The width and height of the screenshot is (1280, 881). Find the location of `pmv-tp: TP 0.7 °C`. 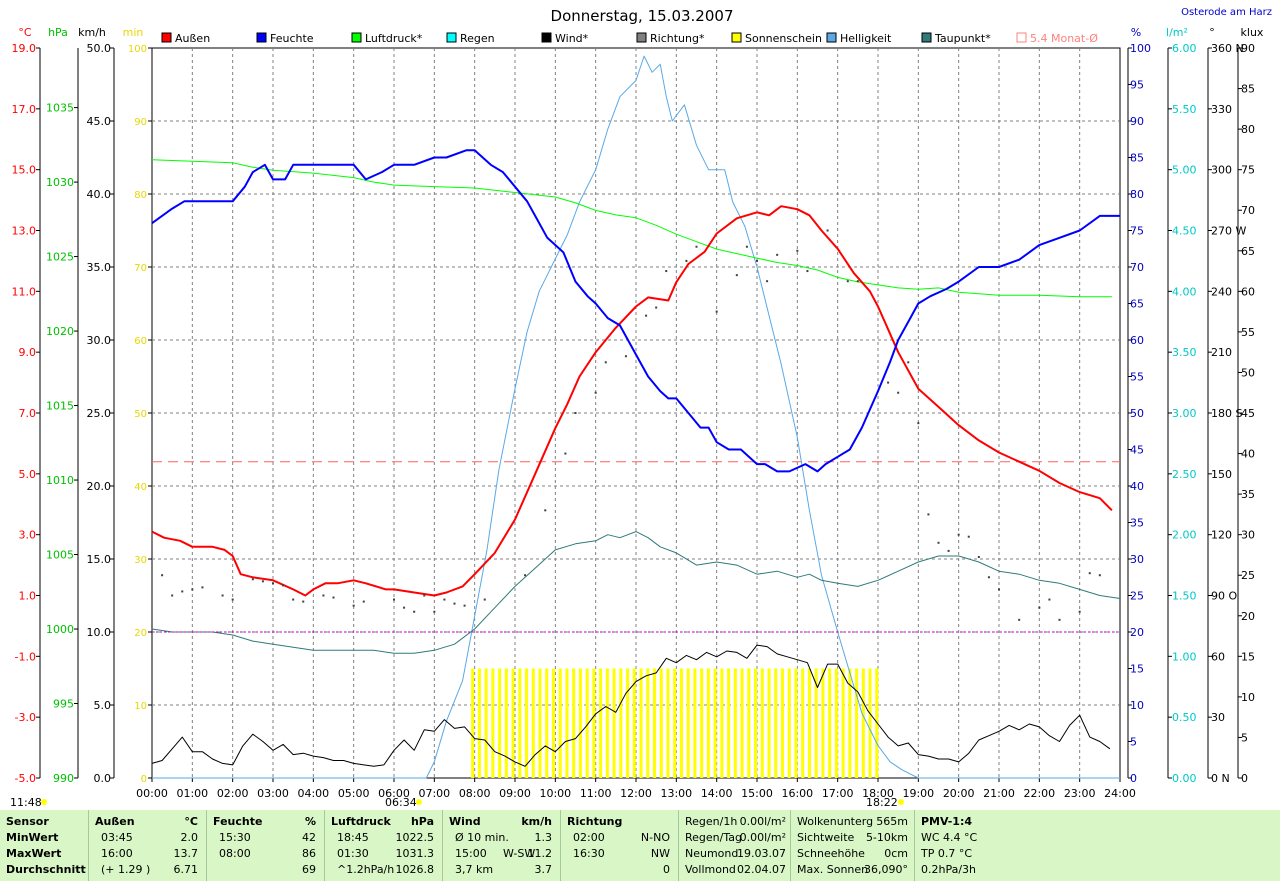

pmv-tp: TP 0.7 °C is located at coordinates (947, 853).